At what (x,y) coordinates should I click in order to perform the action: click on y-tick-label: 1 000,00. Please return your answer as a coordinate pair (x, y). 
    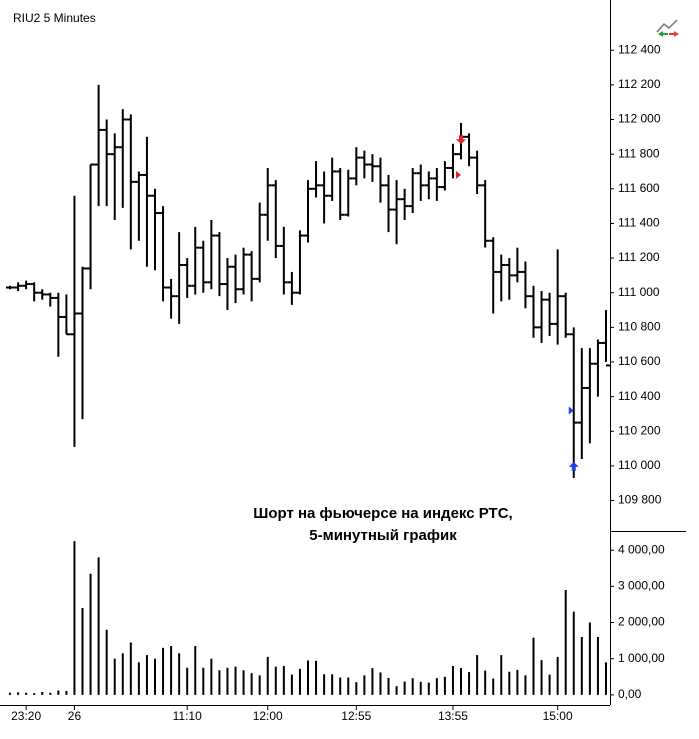
    Looking at the image, I should click on (641, 658).